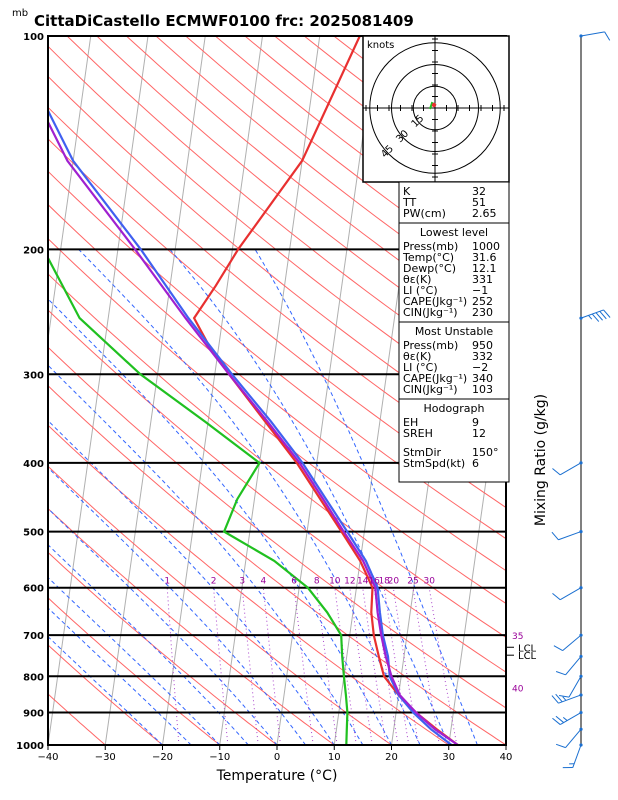 Image resolution: width=618 pixels, height=800 pixels. Describe the element at coordinates (430, 389) in the screenshot. I see `unstable-row-name: CIN(Jkg⁻¹)` at that location.